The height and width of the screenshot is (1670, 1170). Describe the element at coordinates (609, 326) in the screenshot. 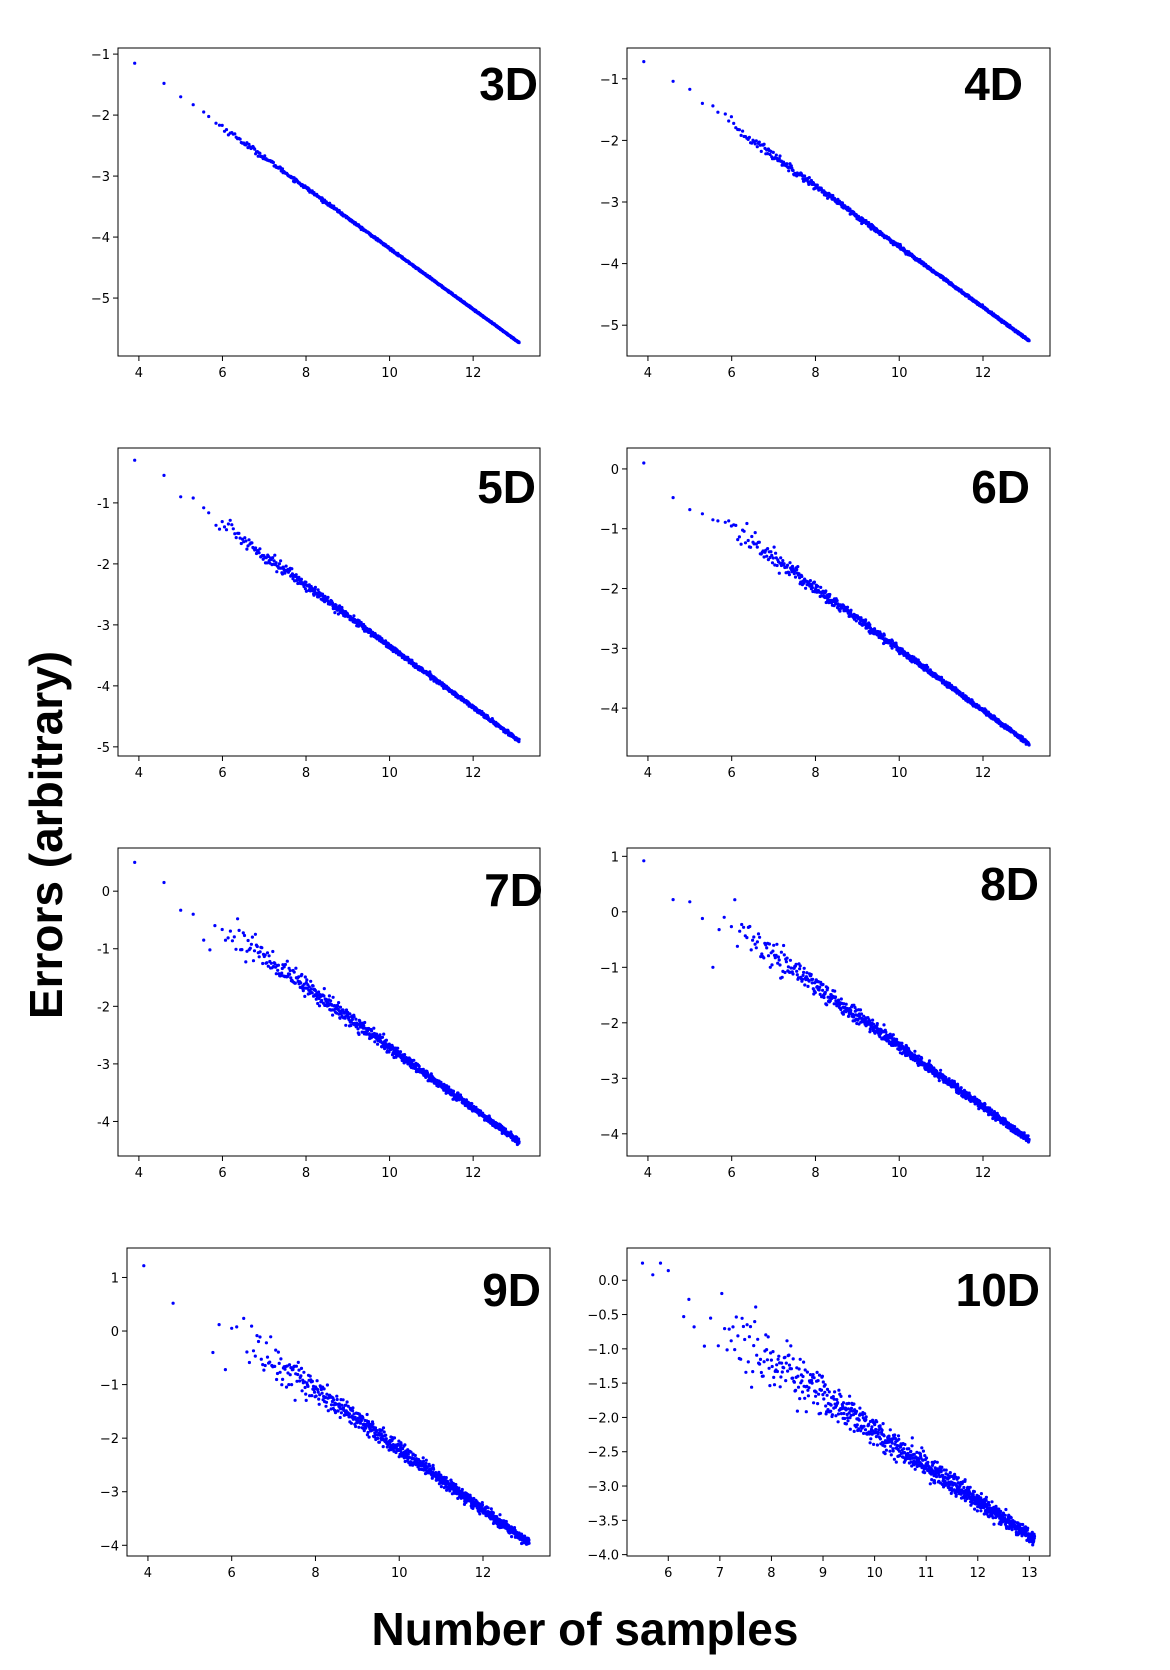

I see `y-tick-label: −5` at that location.